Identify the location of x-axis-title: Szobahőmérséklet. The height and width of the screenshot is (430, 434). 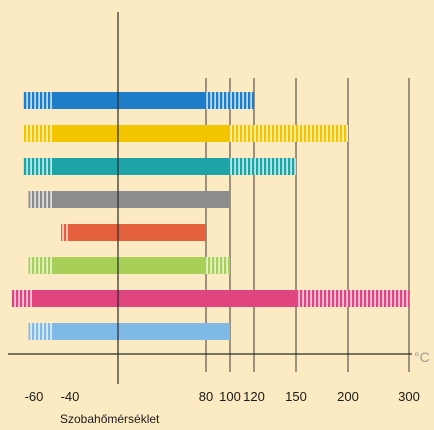
(110, 419).